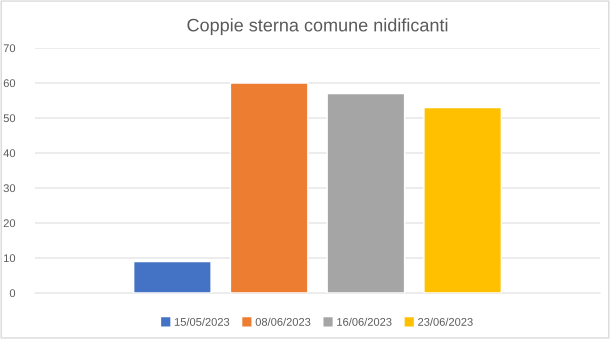  I want to click on y-tick-label: 40, so click(9, 153).